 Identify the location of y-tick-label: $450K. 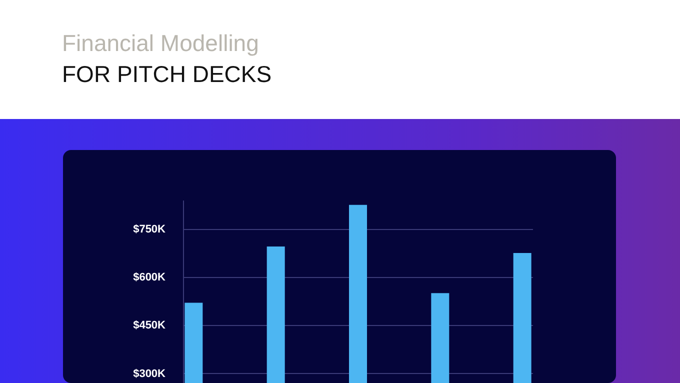
(149, 326).